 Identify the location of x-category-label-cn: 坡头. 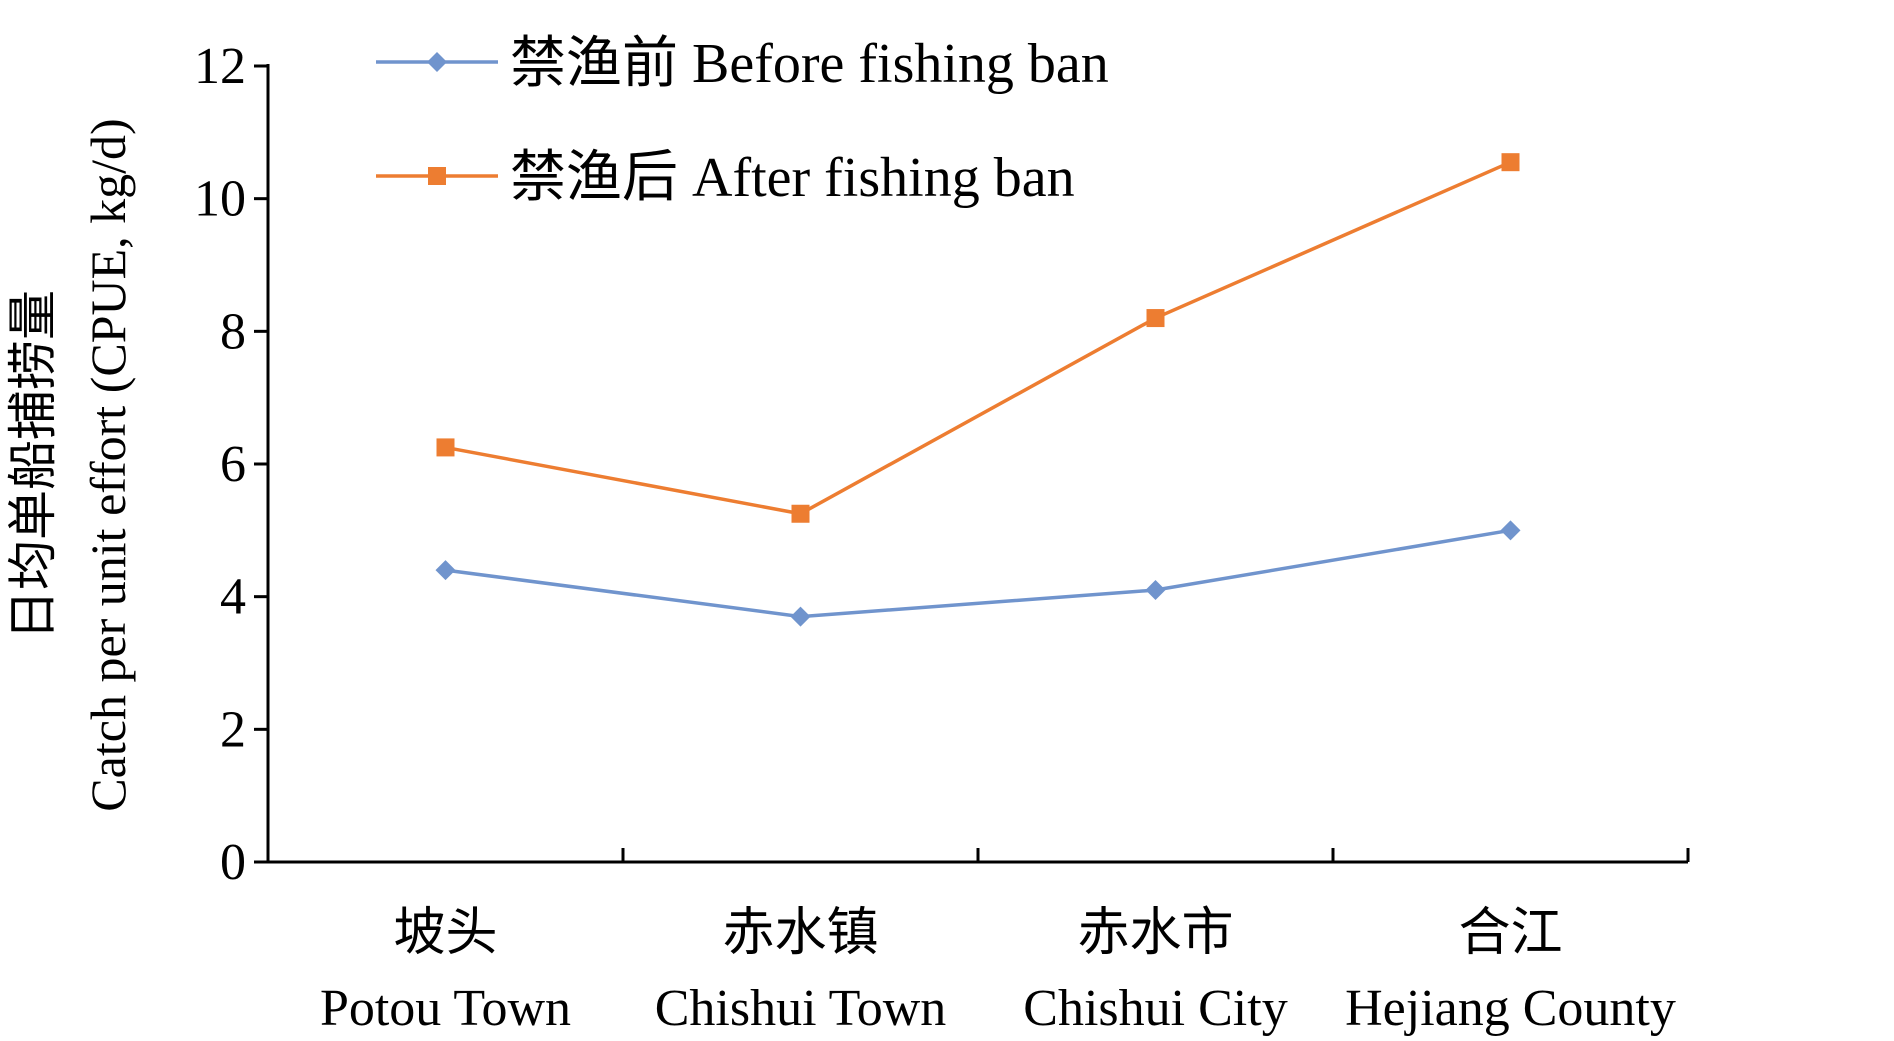
(445, 933).